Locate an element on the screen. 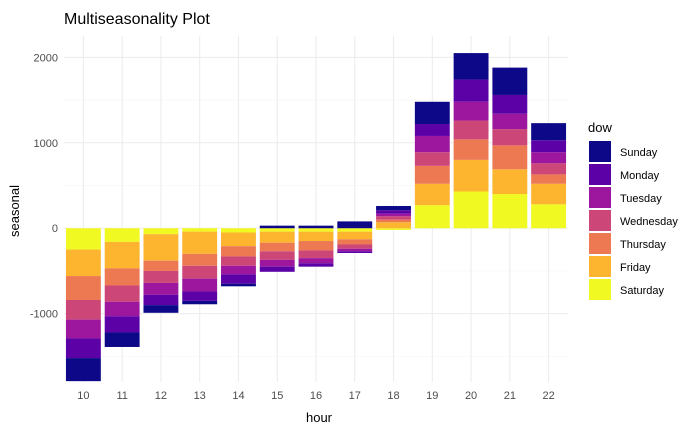  x-tick-label: 21 is located at coordinates (510, 396).